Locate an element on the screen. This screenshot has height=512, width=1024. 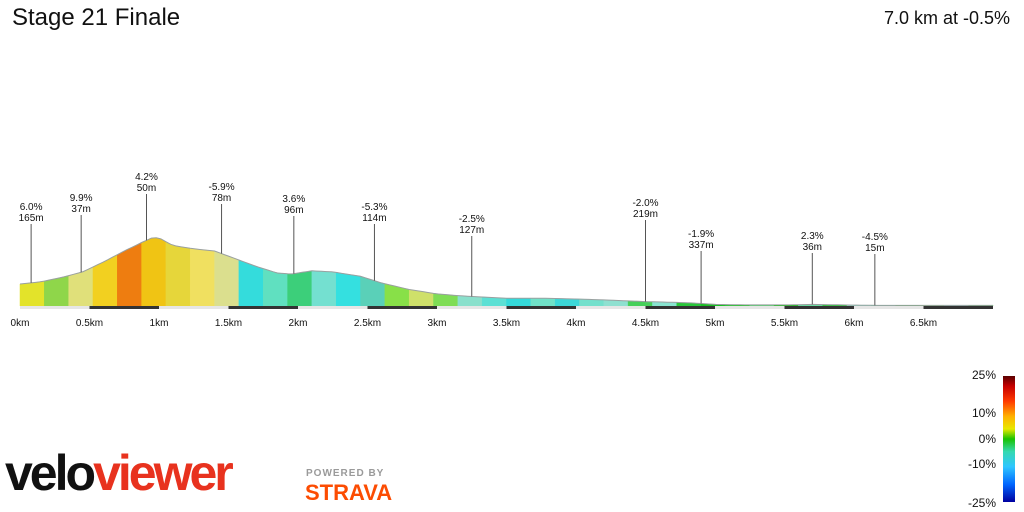
gradient-color-scale is located at coordinates (1009, 439).